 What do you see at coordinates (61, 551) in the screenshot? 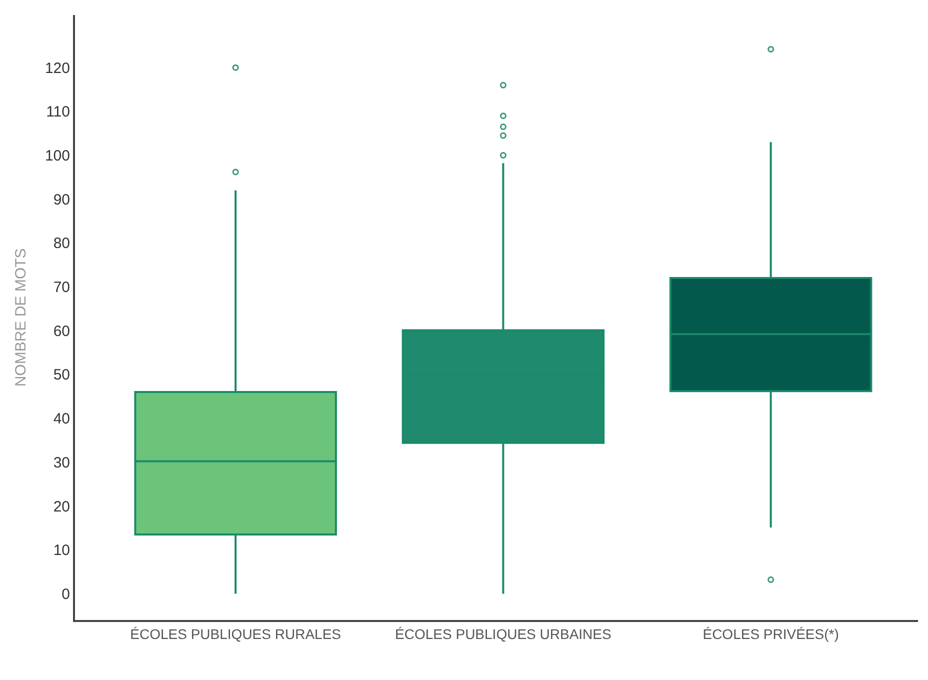
I see `y-tick-label: 10` at bounding box center [61, 551].